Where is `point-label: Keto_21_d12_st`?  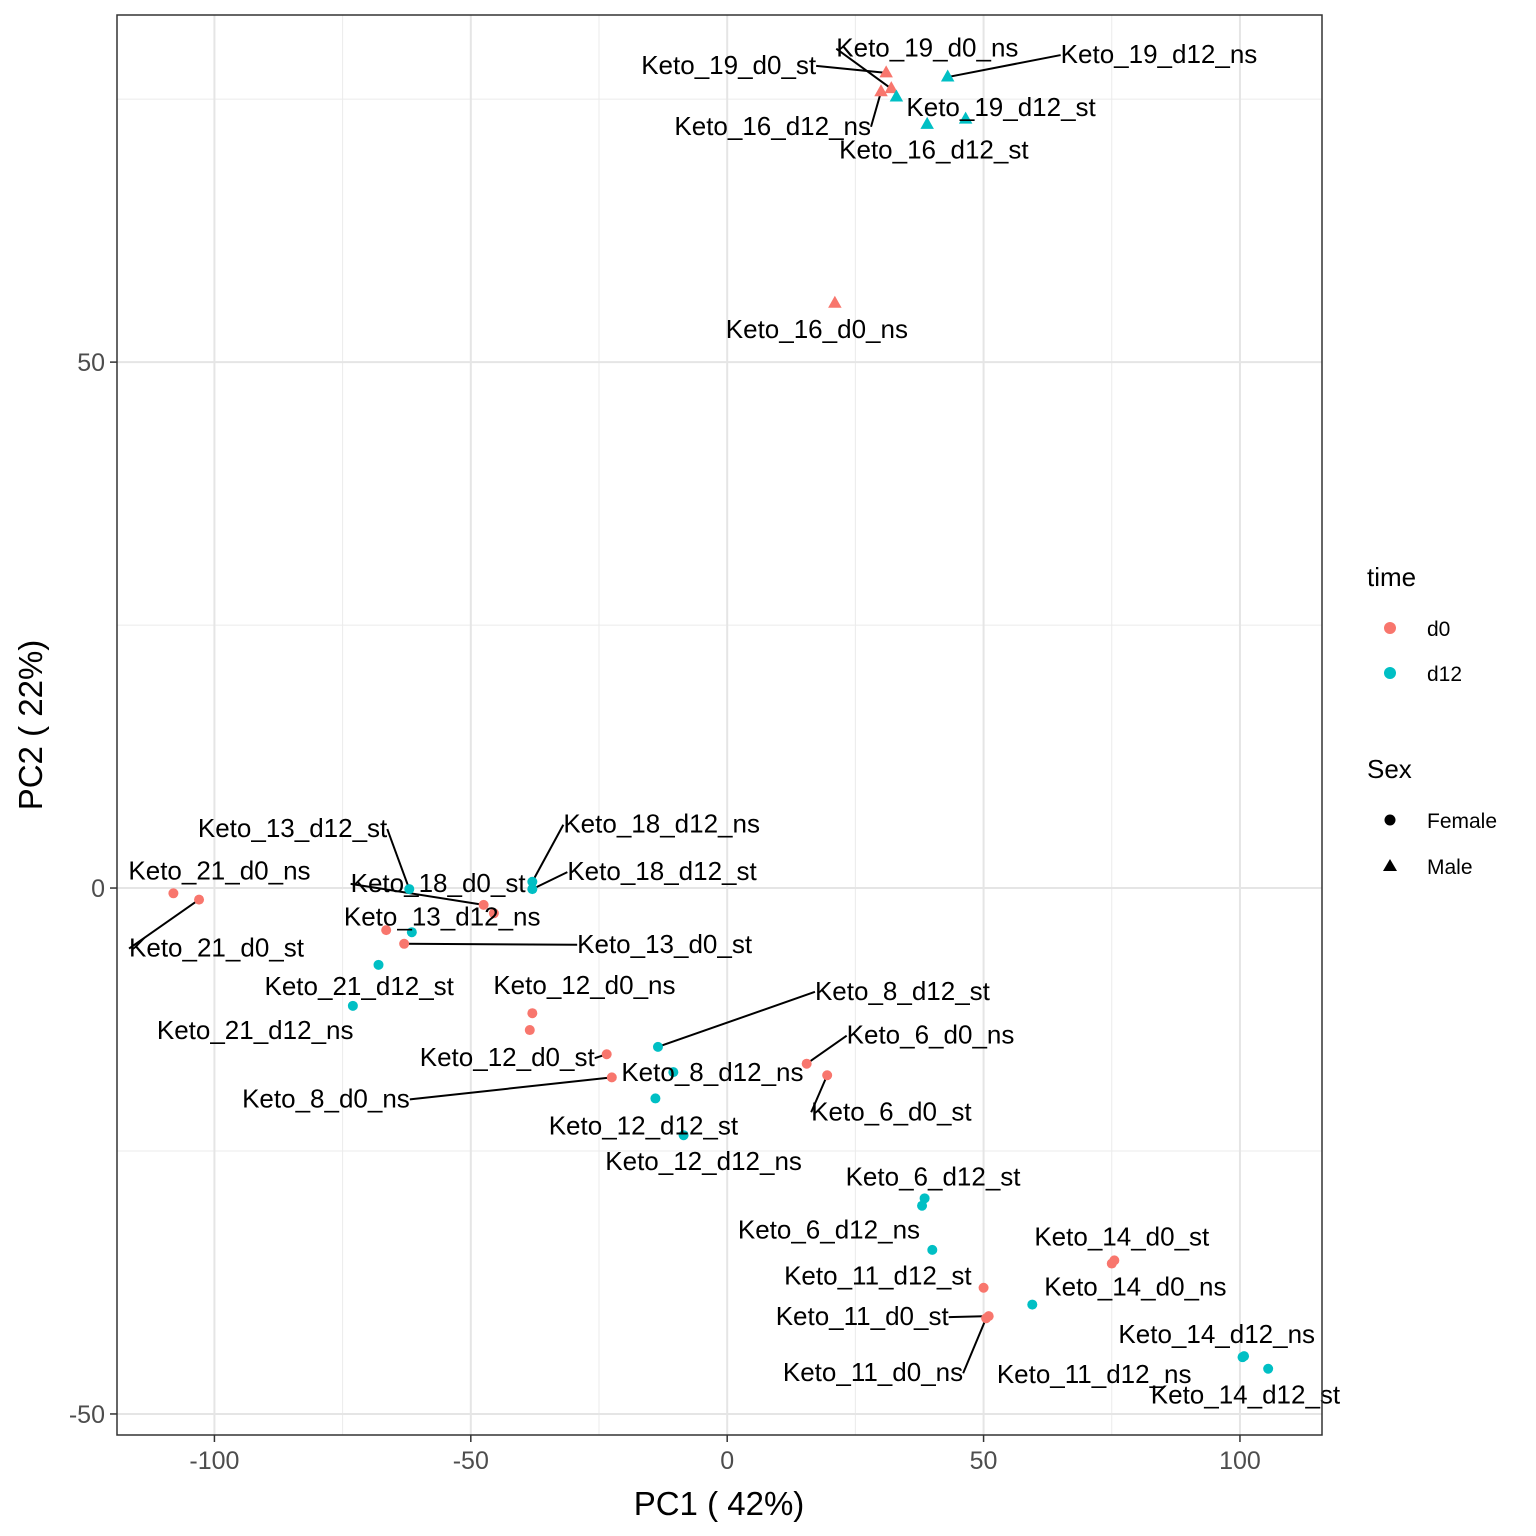 point-label: Keto_21_d12_st is located at coordinates (360, 986).